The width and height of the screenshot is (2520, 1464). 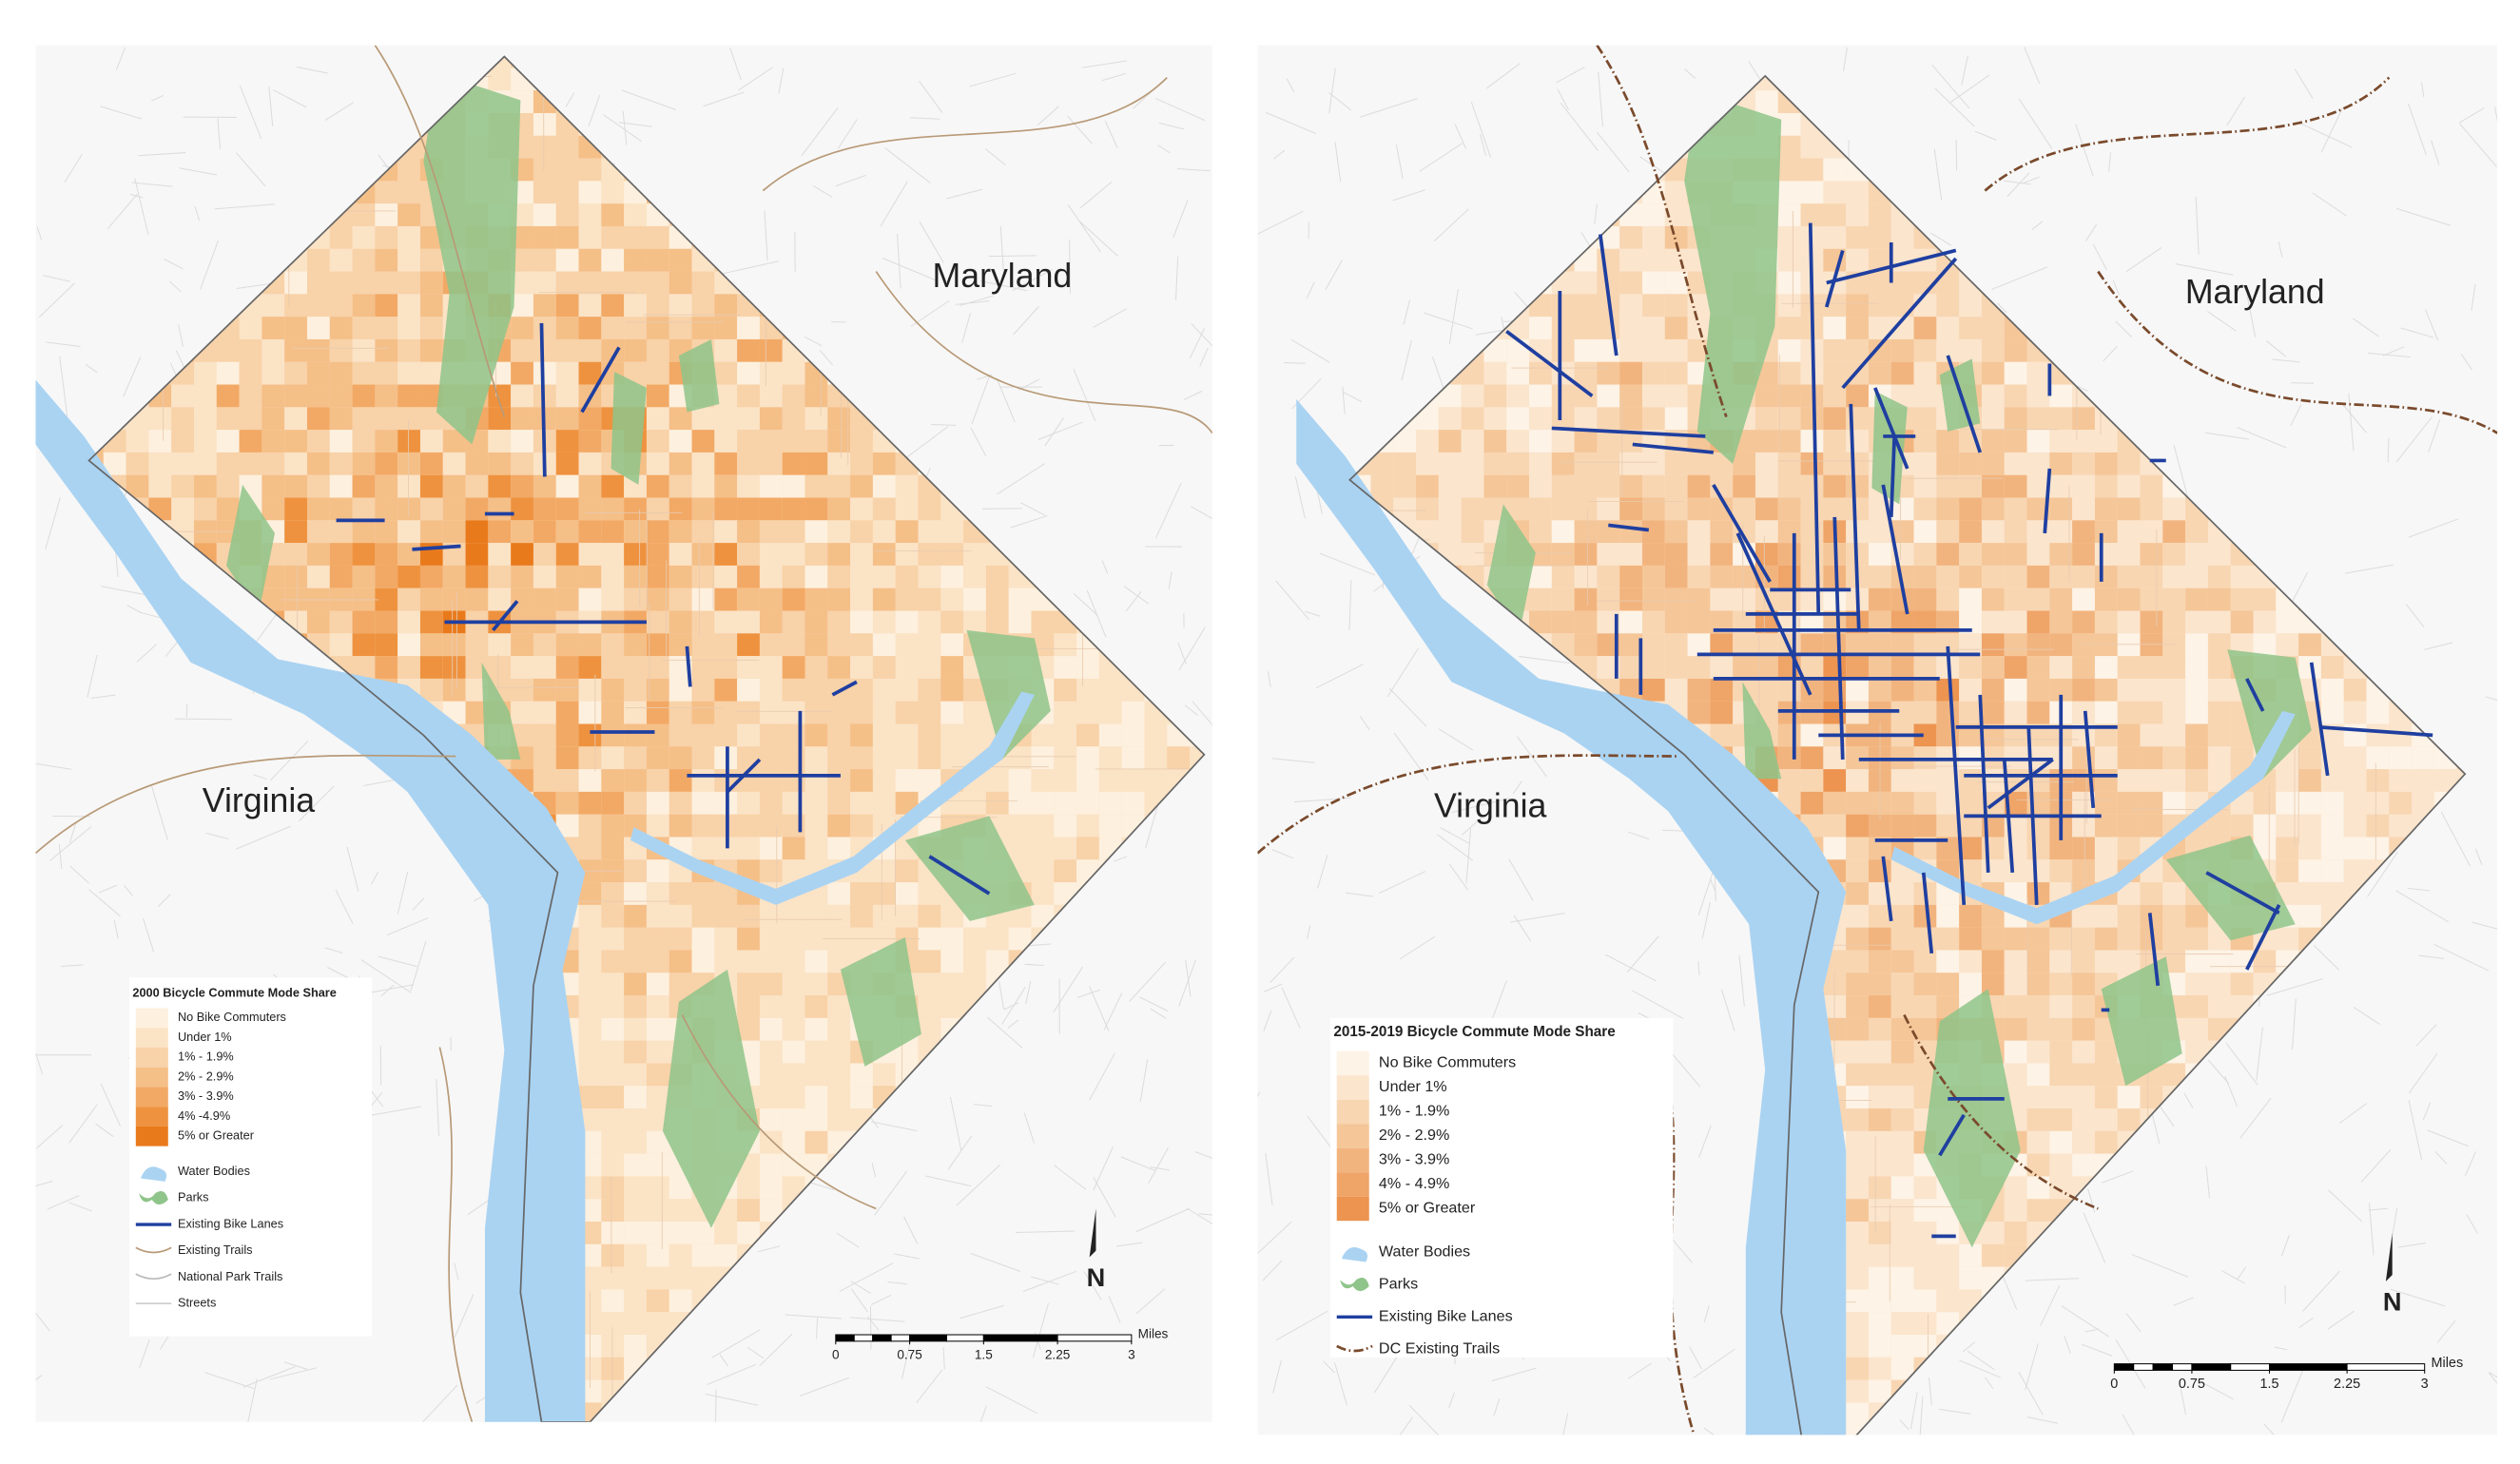 I want to click on legend-label: No Bike Commuters, so click(x=232, y=1017).